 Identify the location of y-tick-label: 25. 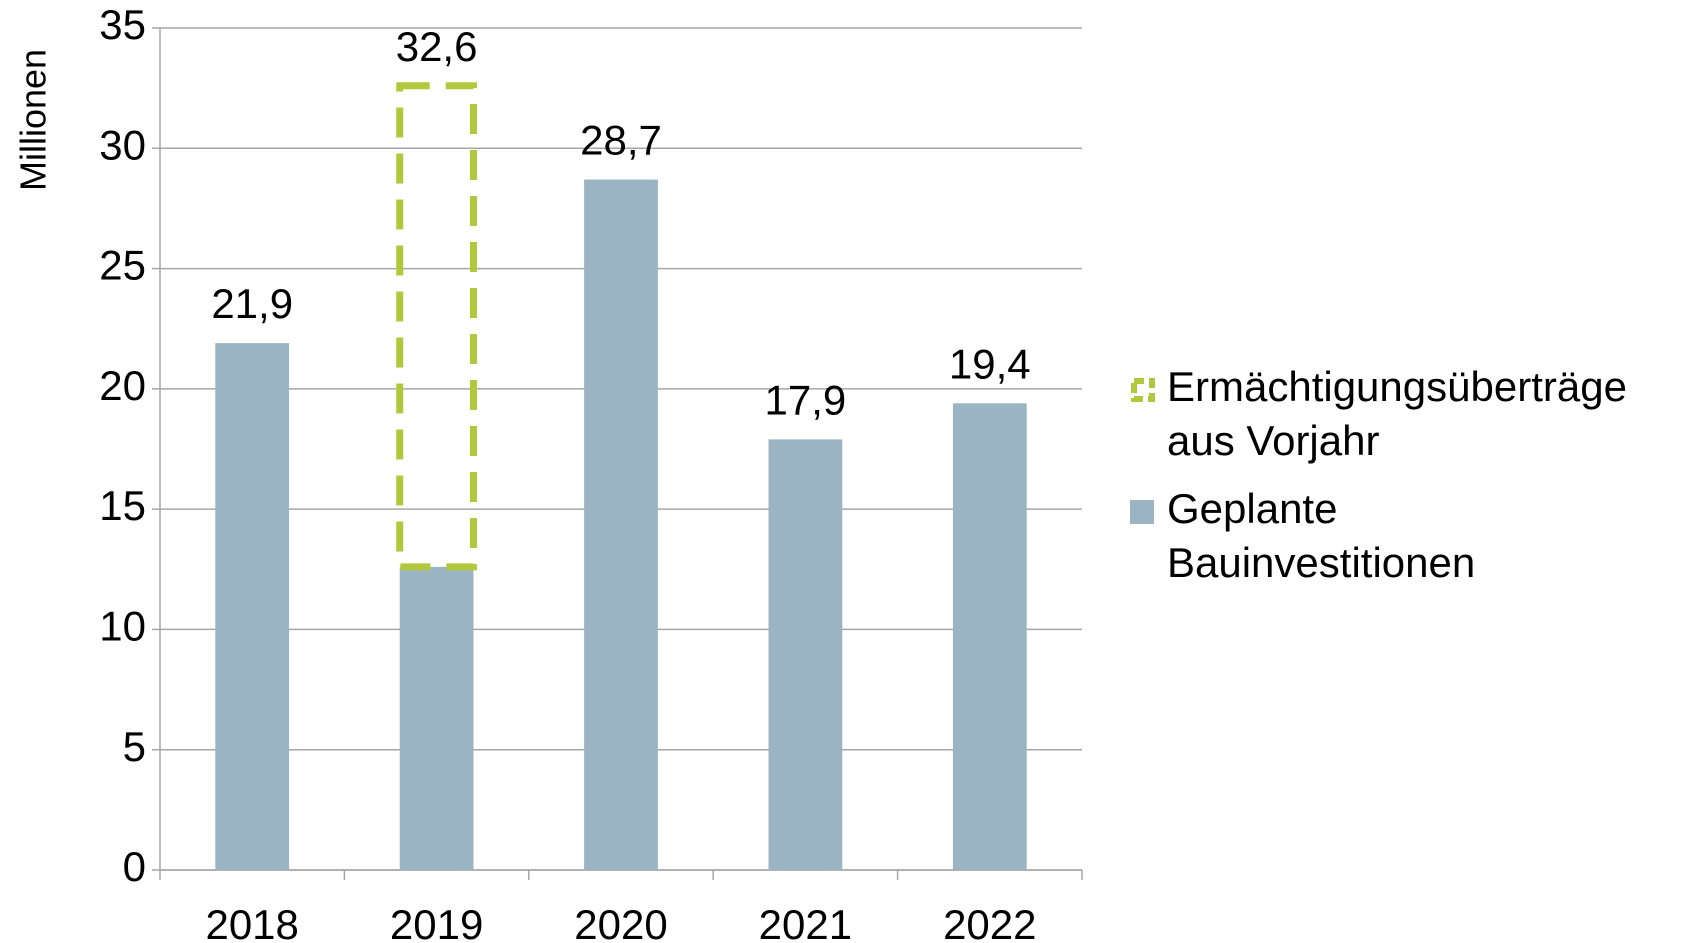
(122, 265).